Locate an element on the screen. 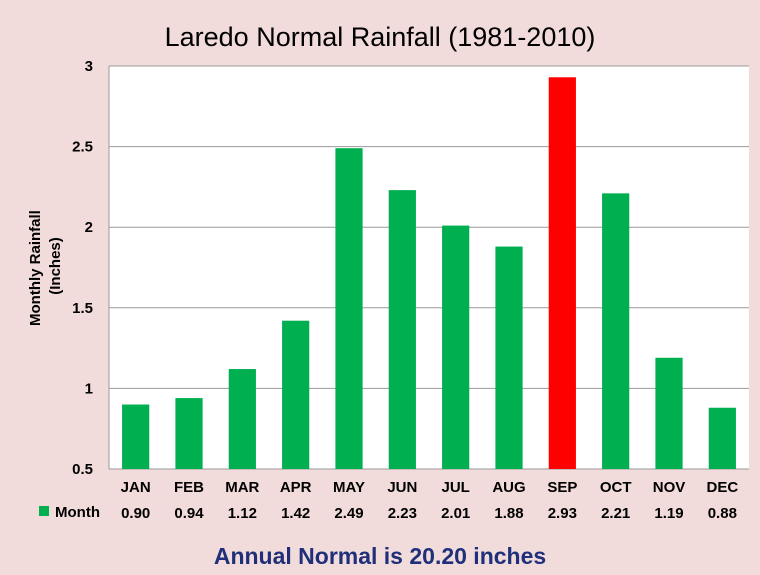 Image resolution: width=760 pixels, height=575 pixels. table-value: 2.93 is located at coordinates (562, 513).